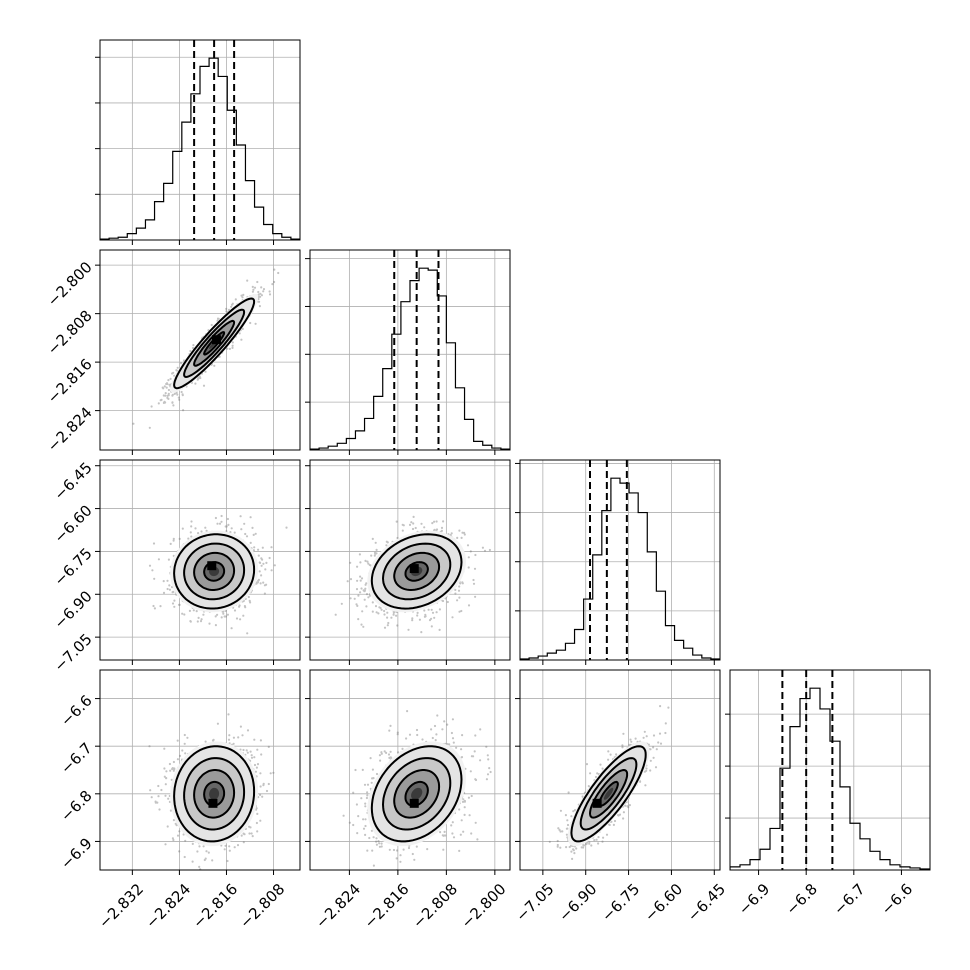 Image resolution: width=970 pixels, height=970 pixels. I want to click on x-tick-label: −6.7, so click(849, 899).